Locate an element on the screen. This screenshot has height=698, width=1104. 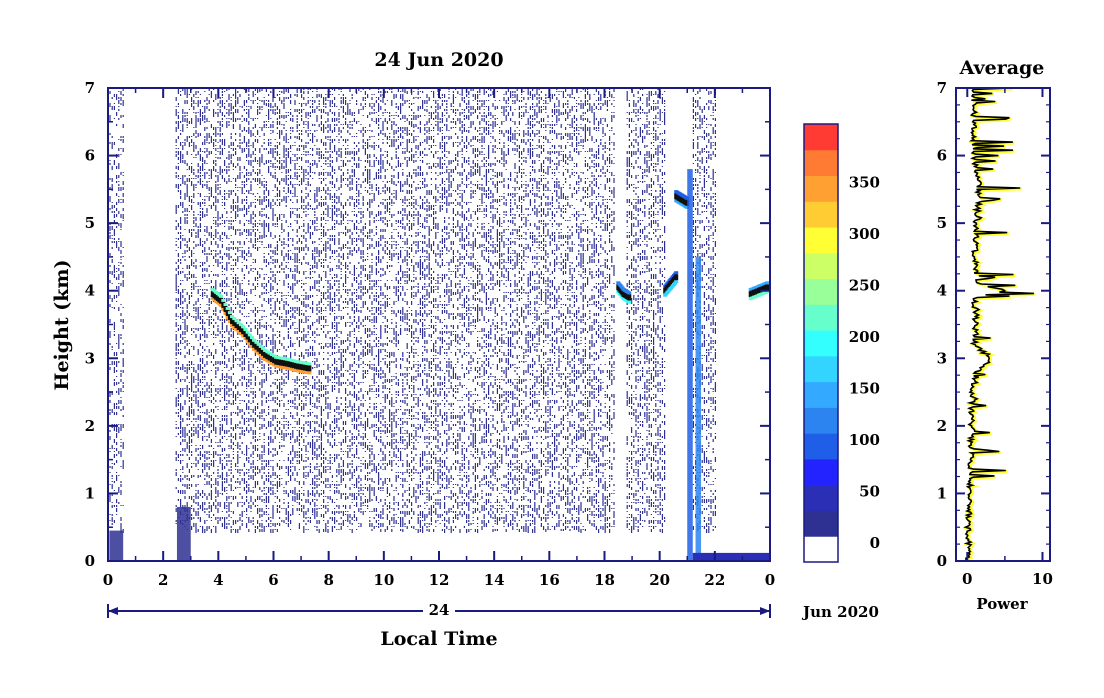
date-bar-month-label: Jun 2020 is located at coordinates (840, 612).